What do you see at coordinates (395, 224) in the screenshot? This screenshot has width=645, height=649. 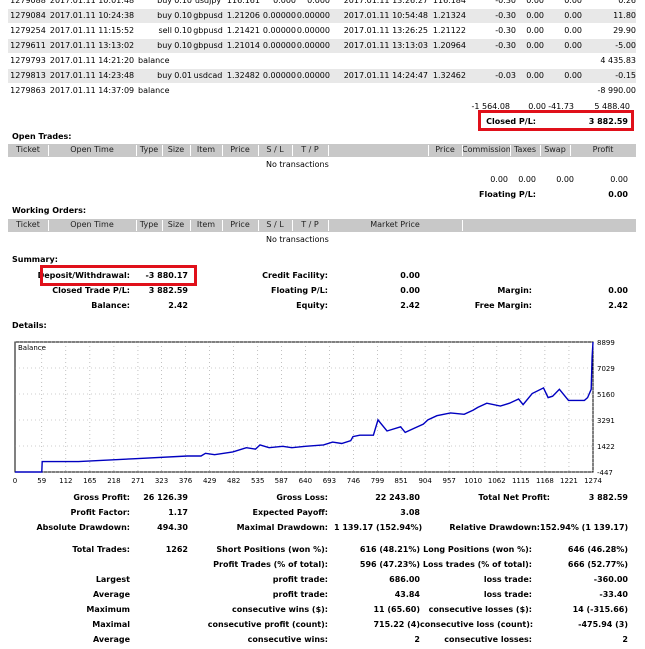 I see `col-market-price: Market Price` at bounding box center [395, 224].